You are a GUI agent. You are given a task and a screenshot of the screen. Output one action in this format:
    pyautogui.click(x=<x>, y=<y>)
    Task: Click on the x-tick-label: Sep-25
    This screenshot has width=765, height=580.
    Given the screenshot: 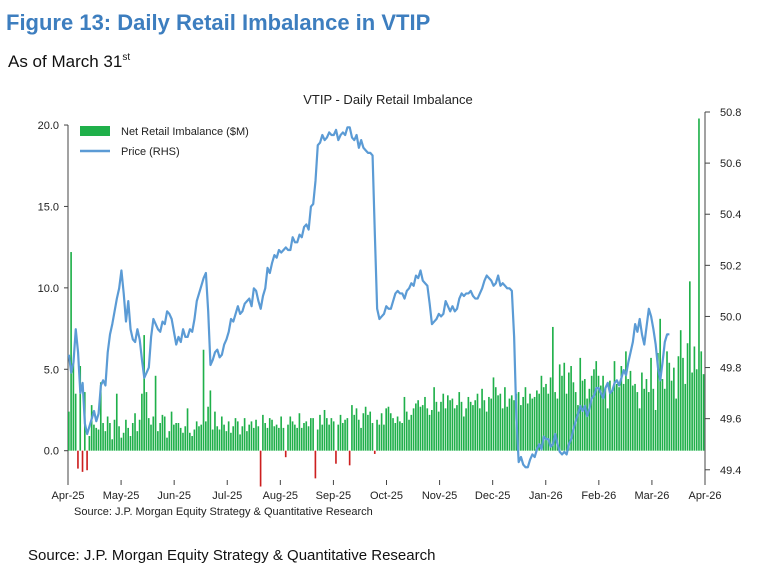 What is the action you would take?
    pyautogui.click(x=333, y=496)
    